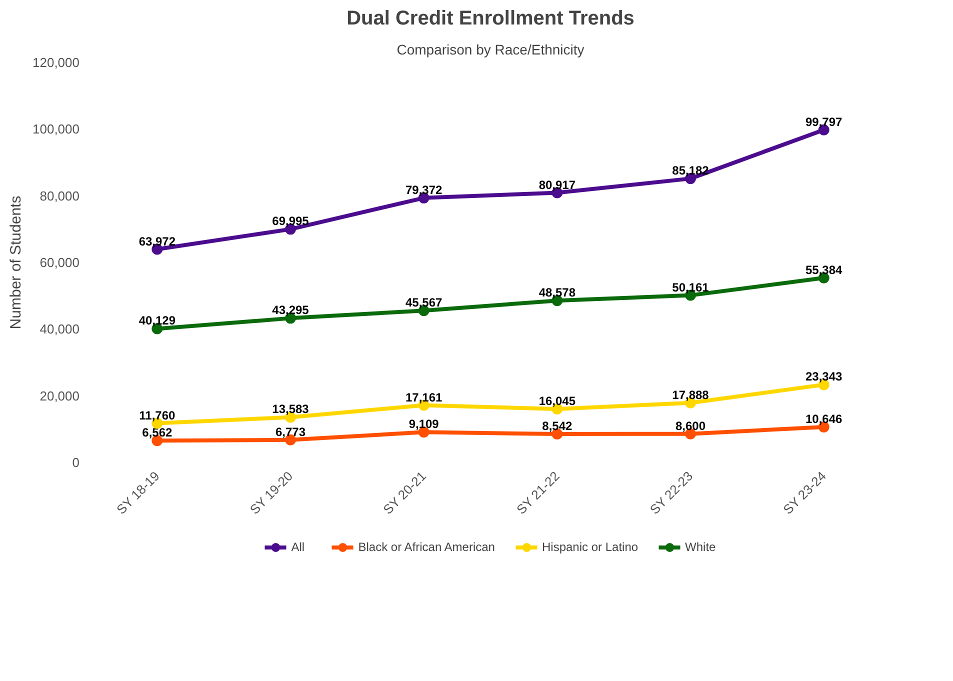  I want to click on data-label: 79,372, so click(424, 189).